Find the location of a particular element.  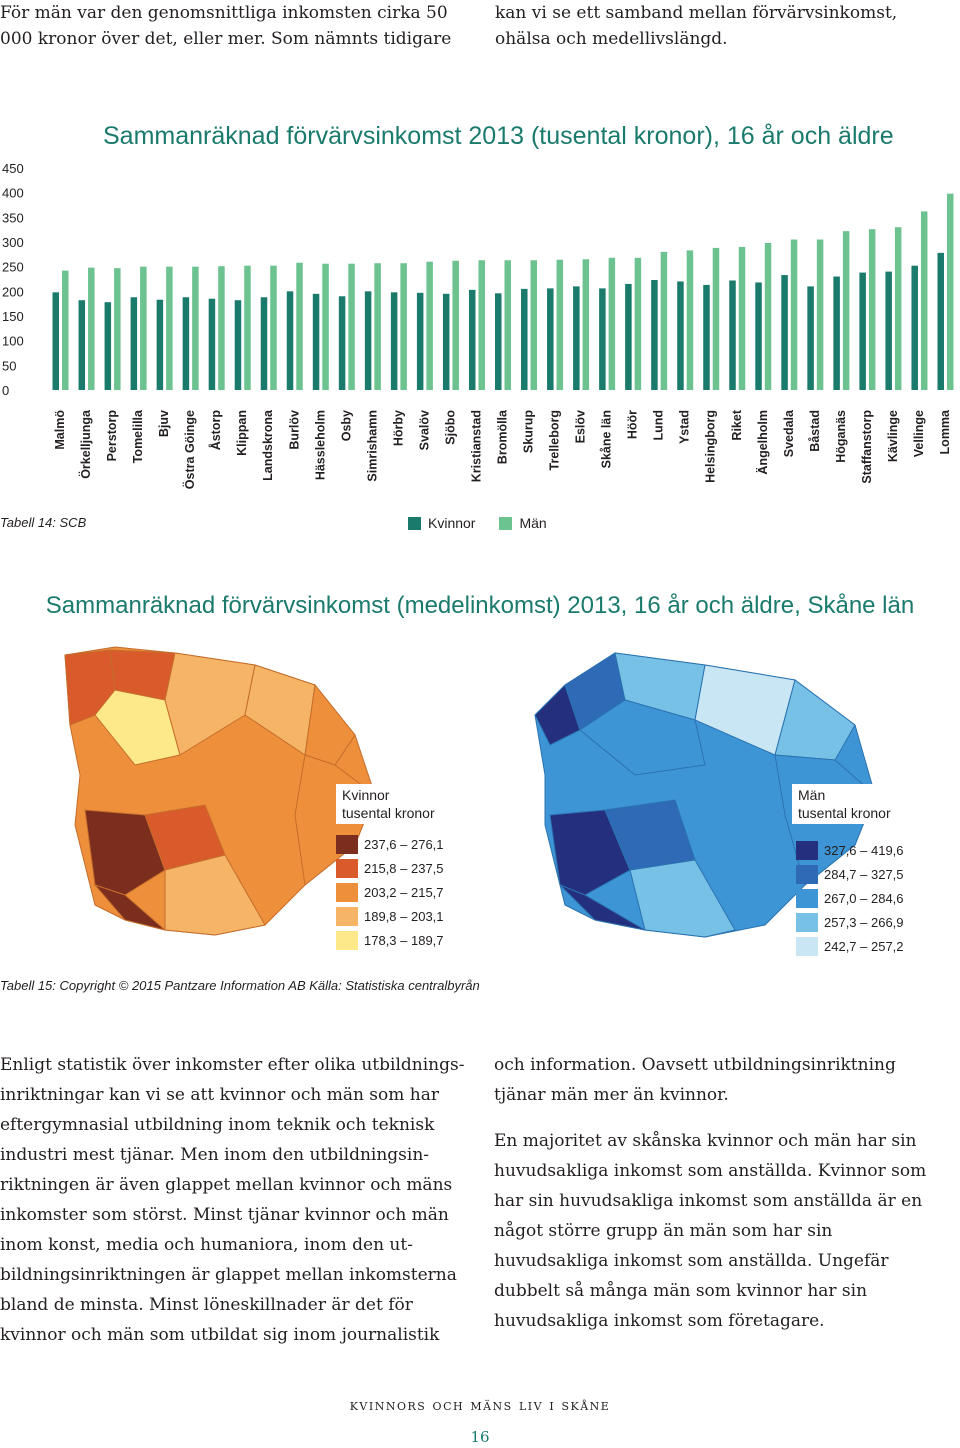

x-tick-label: Riket is located at coordinates (737, 424).